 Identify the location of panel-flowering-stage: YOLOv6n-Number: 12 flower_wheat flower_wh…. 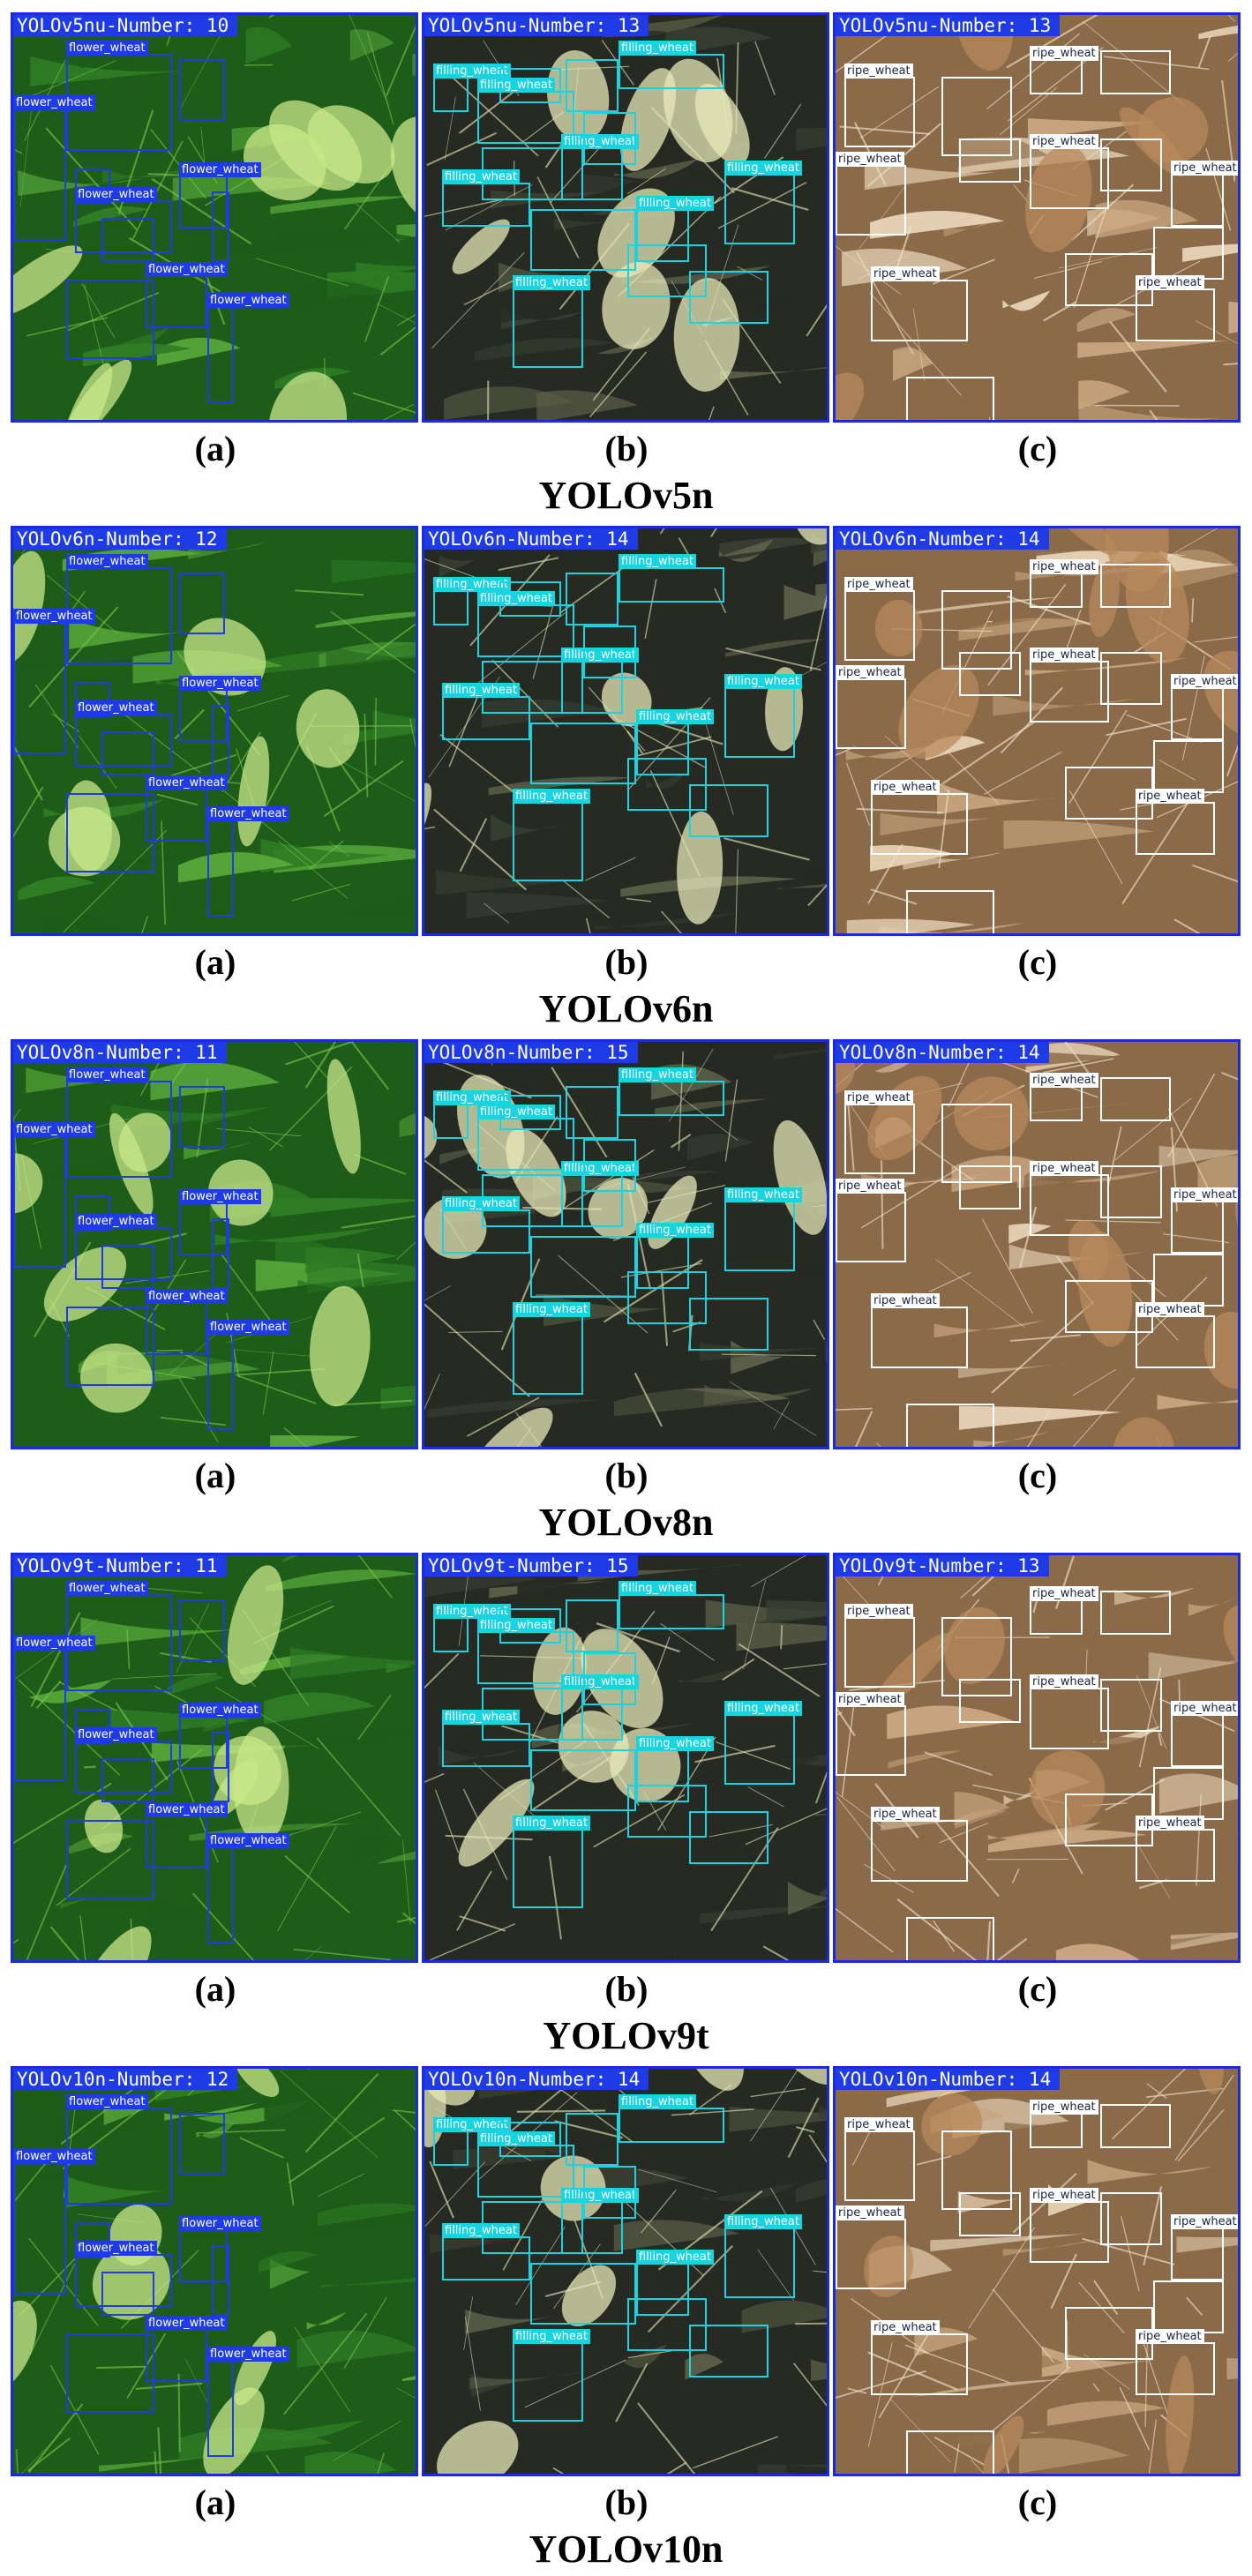
(214, 731).